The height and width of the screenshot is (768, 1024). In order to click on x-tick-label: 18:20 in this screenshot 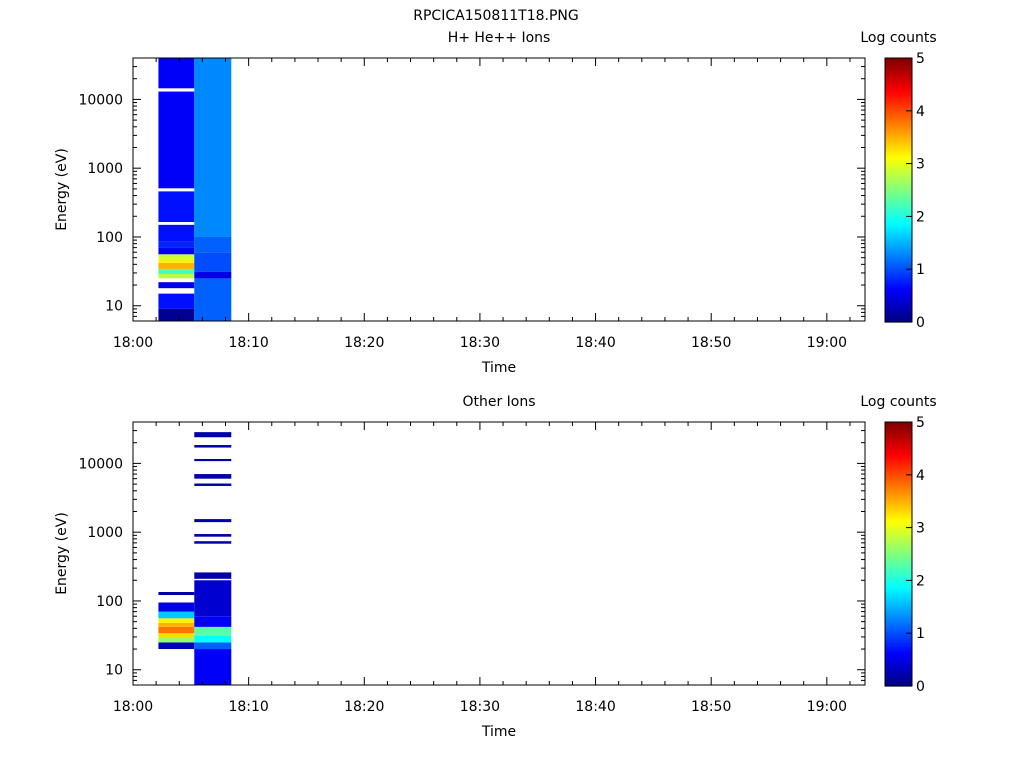, I will do `click(364, 343)`.